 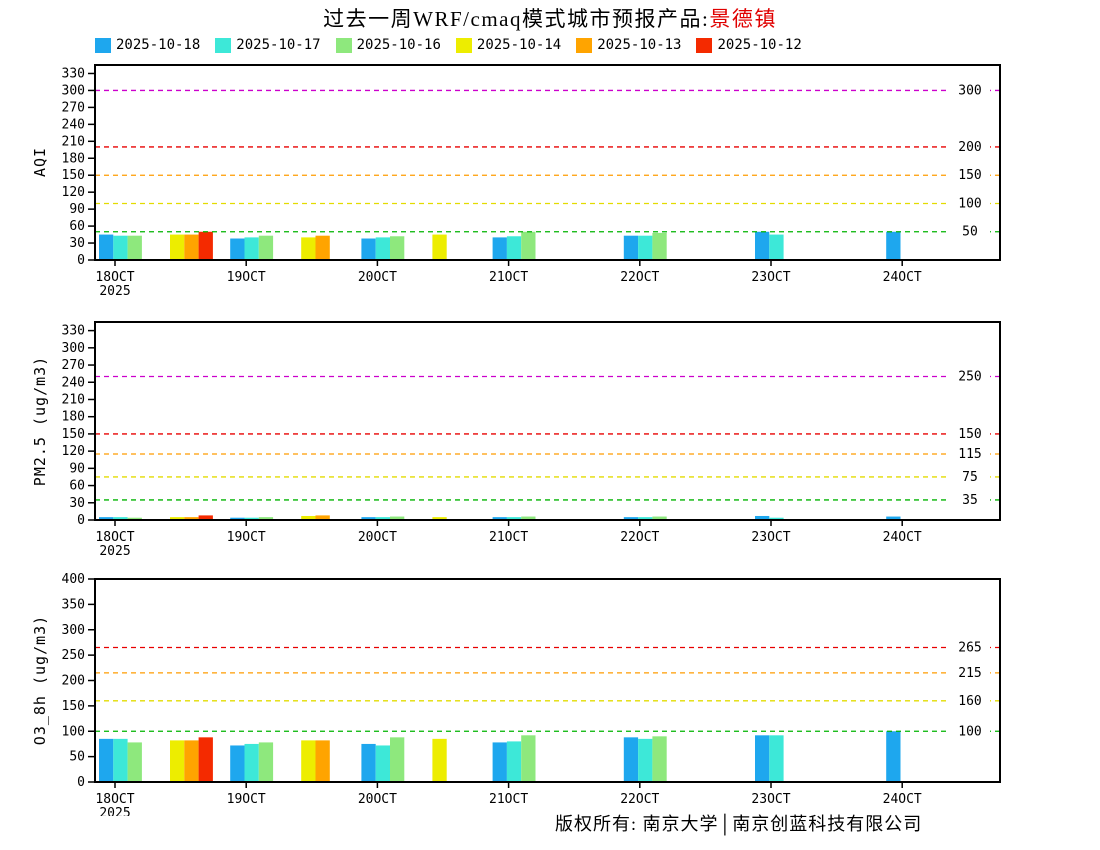 What do you see at coordinates (114, 537) in the screenshot?
I see `pm25-x-tick-label: 18OCT` at bounding box center [114, 537].